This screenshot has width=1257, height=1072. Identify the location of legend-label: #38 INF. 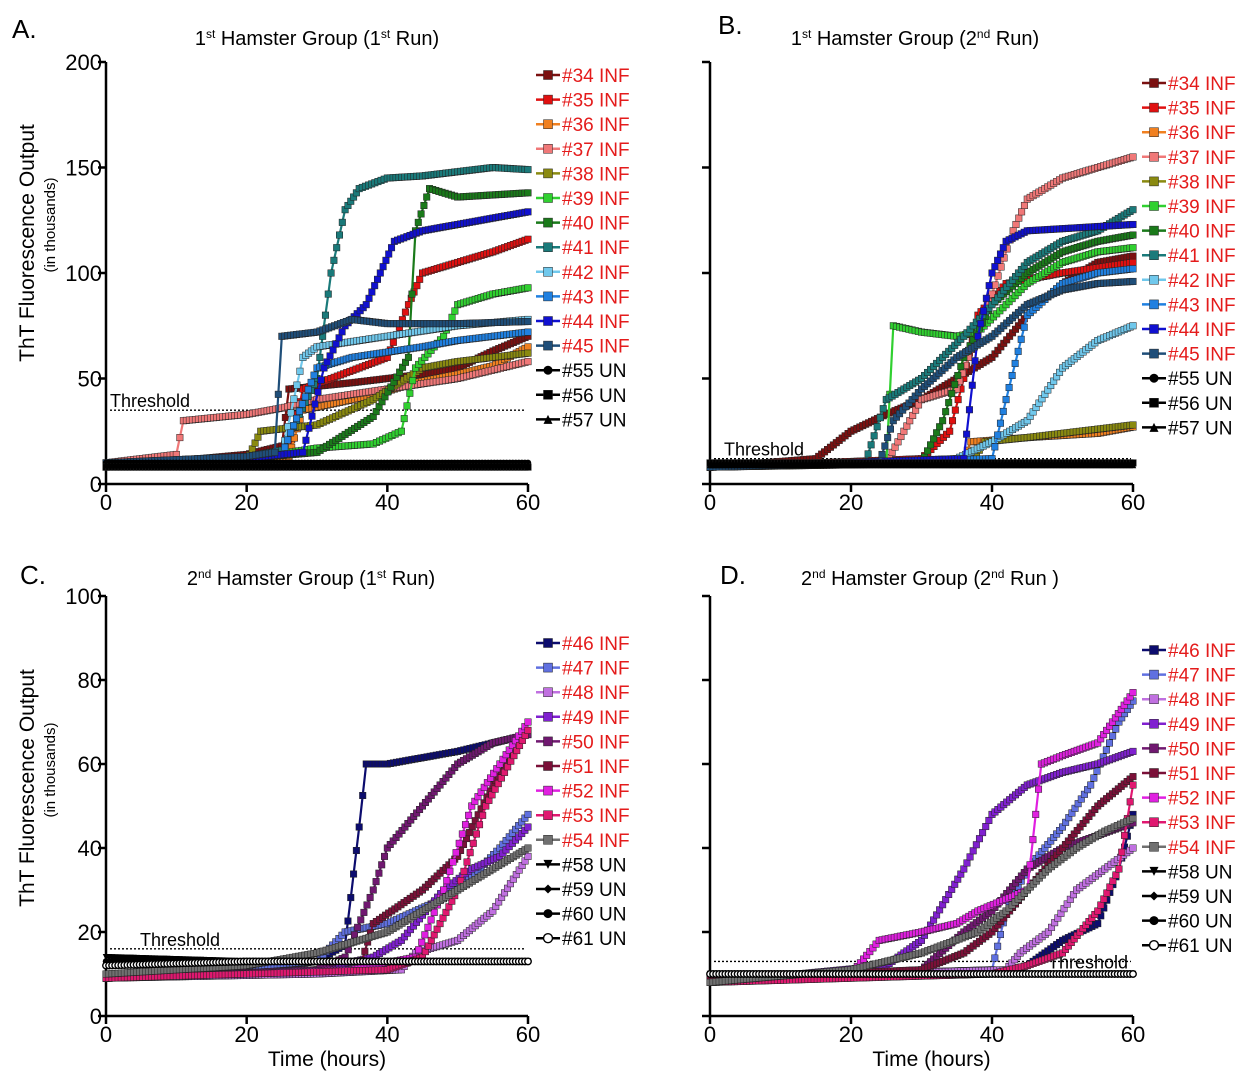
(1202, 182).